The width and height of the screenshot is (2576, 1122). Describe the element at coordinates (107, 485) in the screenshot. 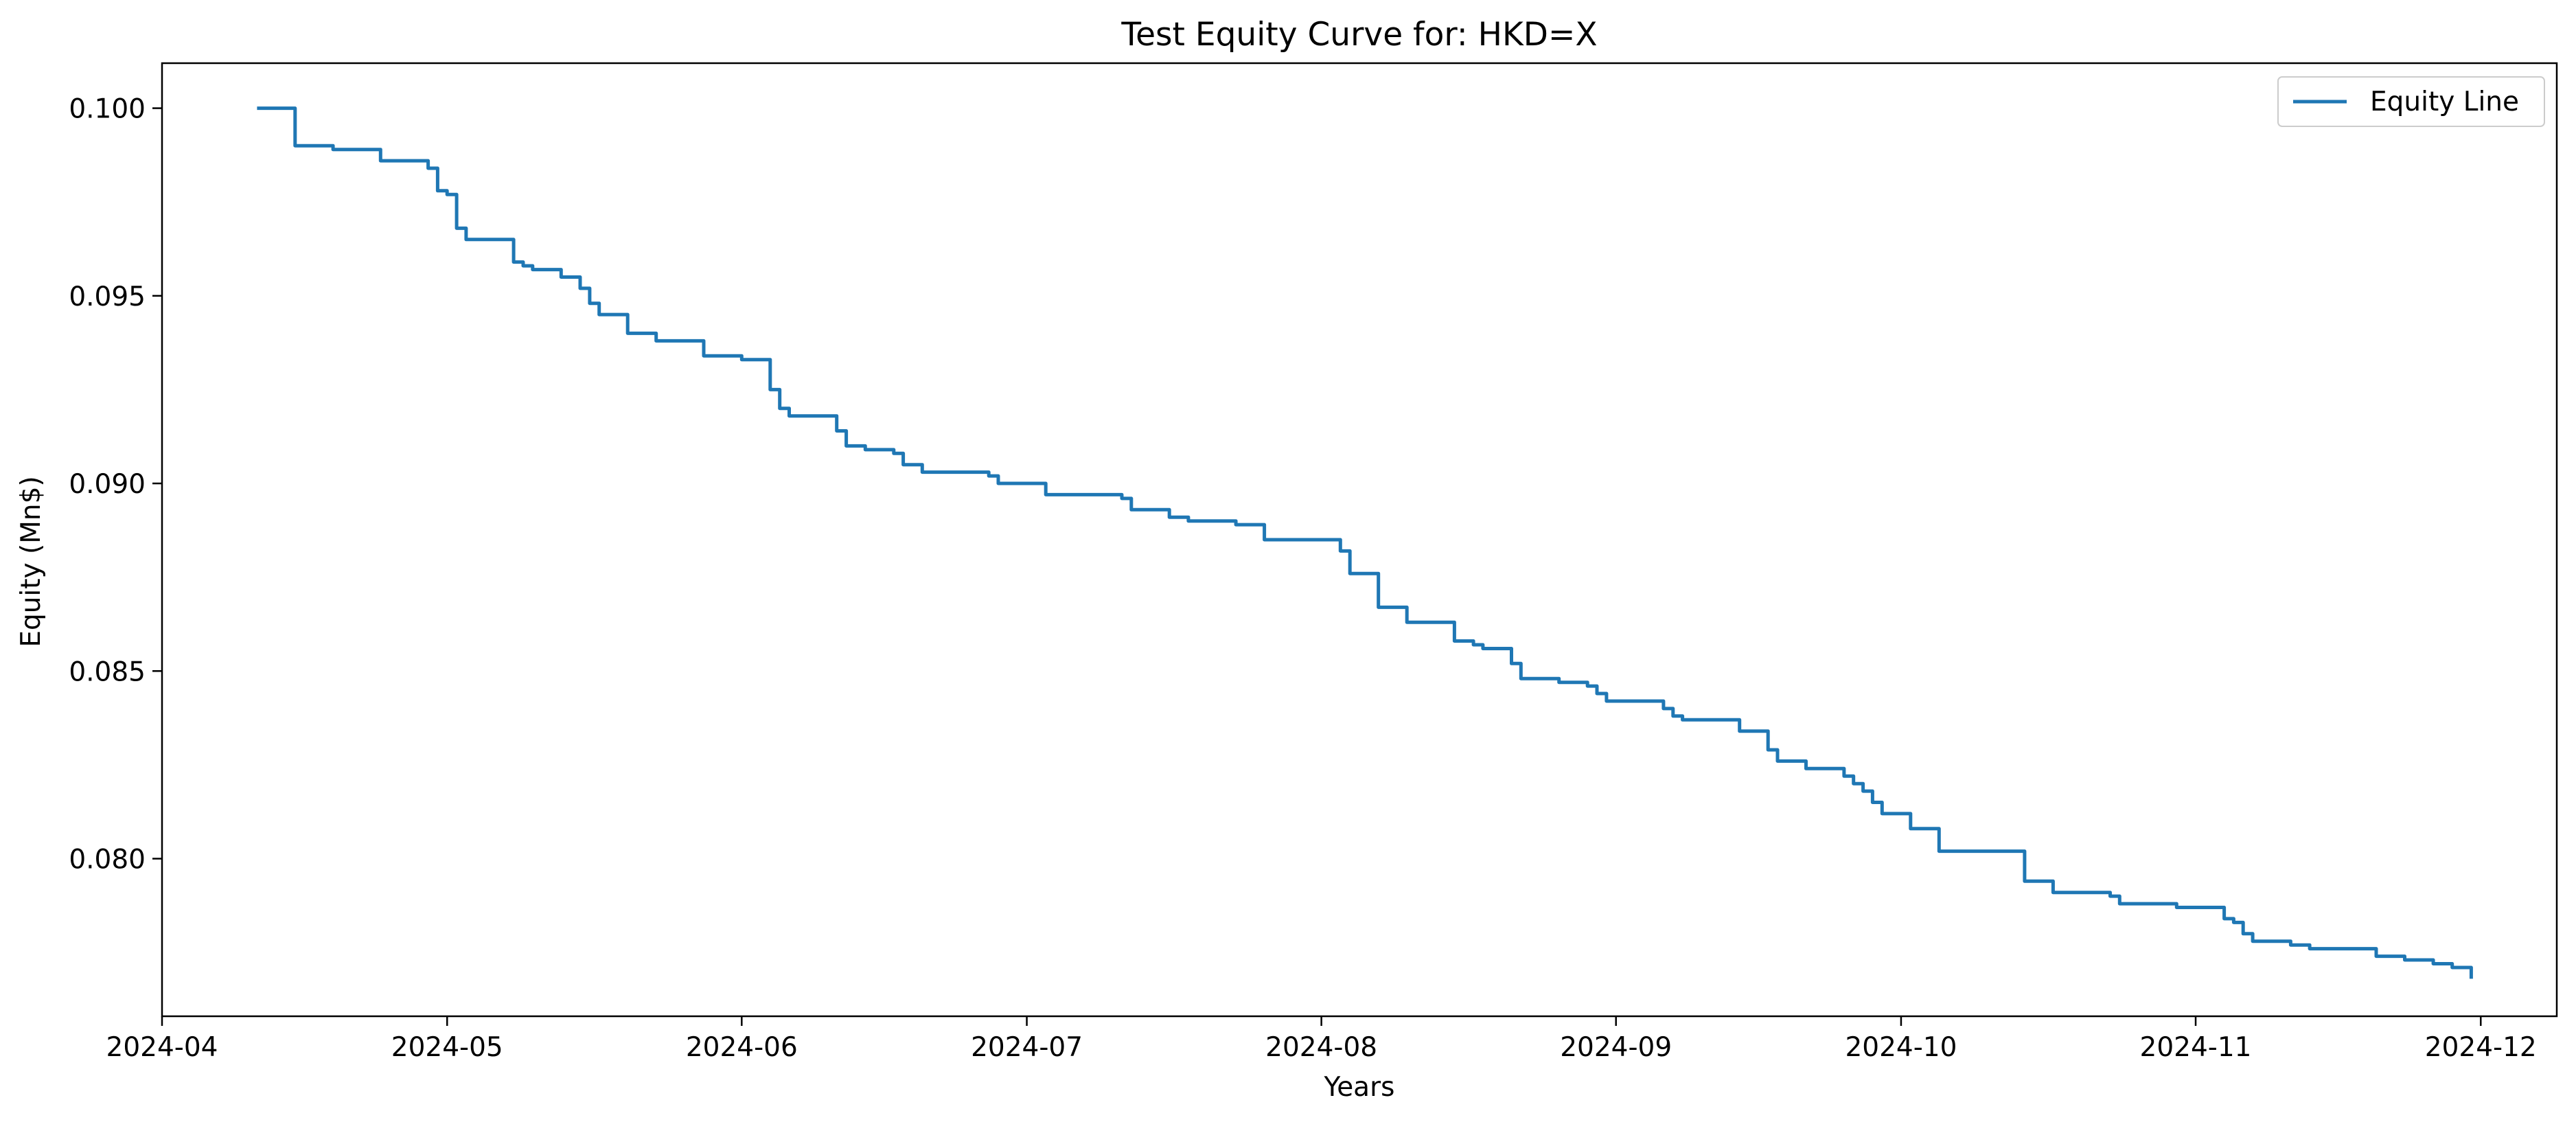

I see `y-tick-label: 0.090` at that location.